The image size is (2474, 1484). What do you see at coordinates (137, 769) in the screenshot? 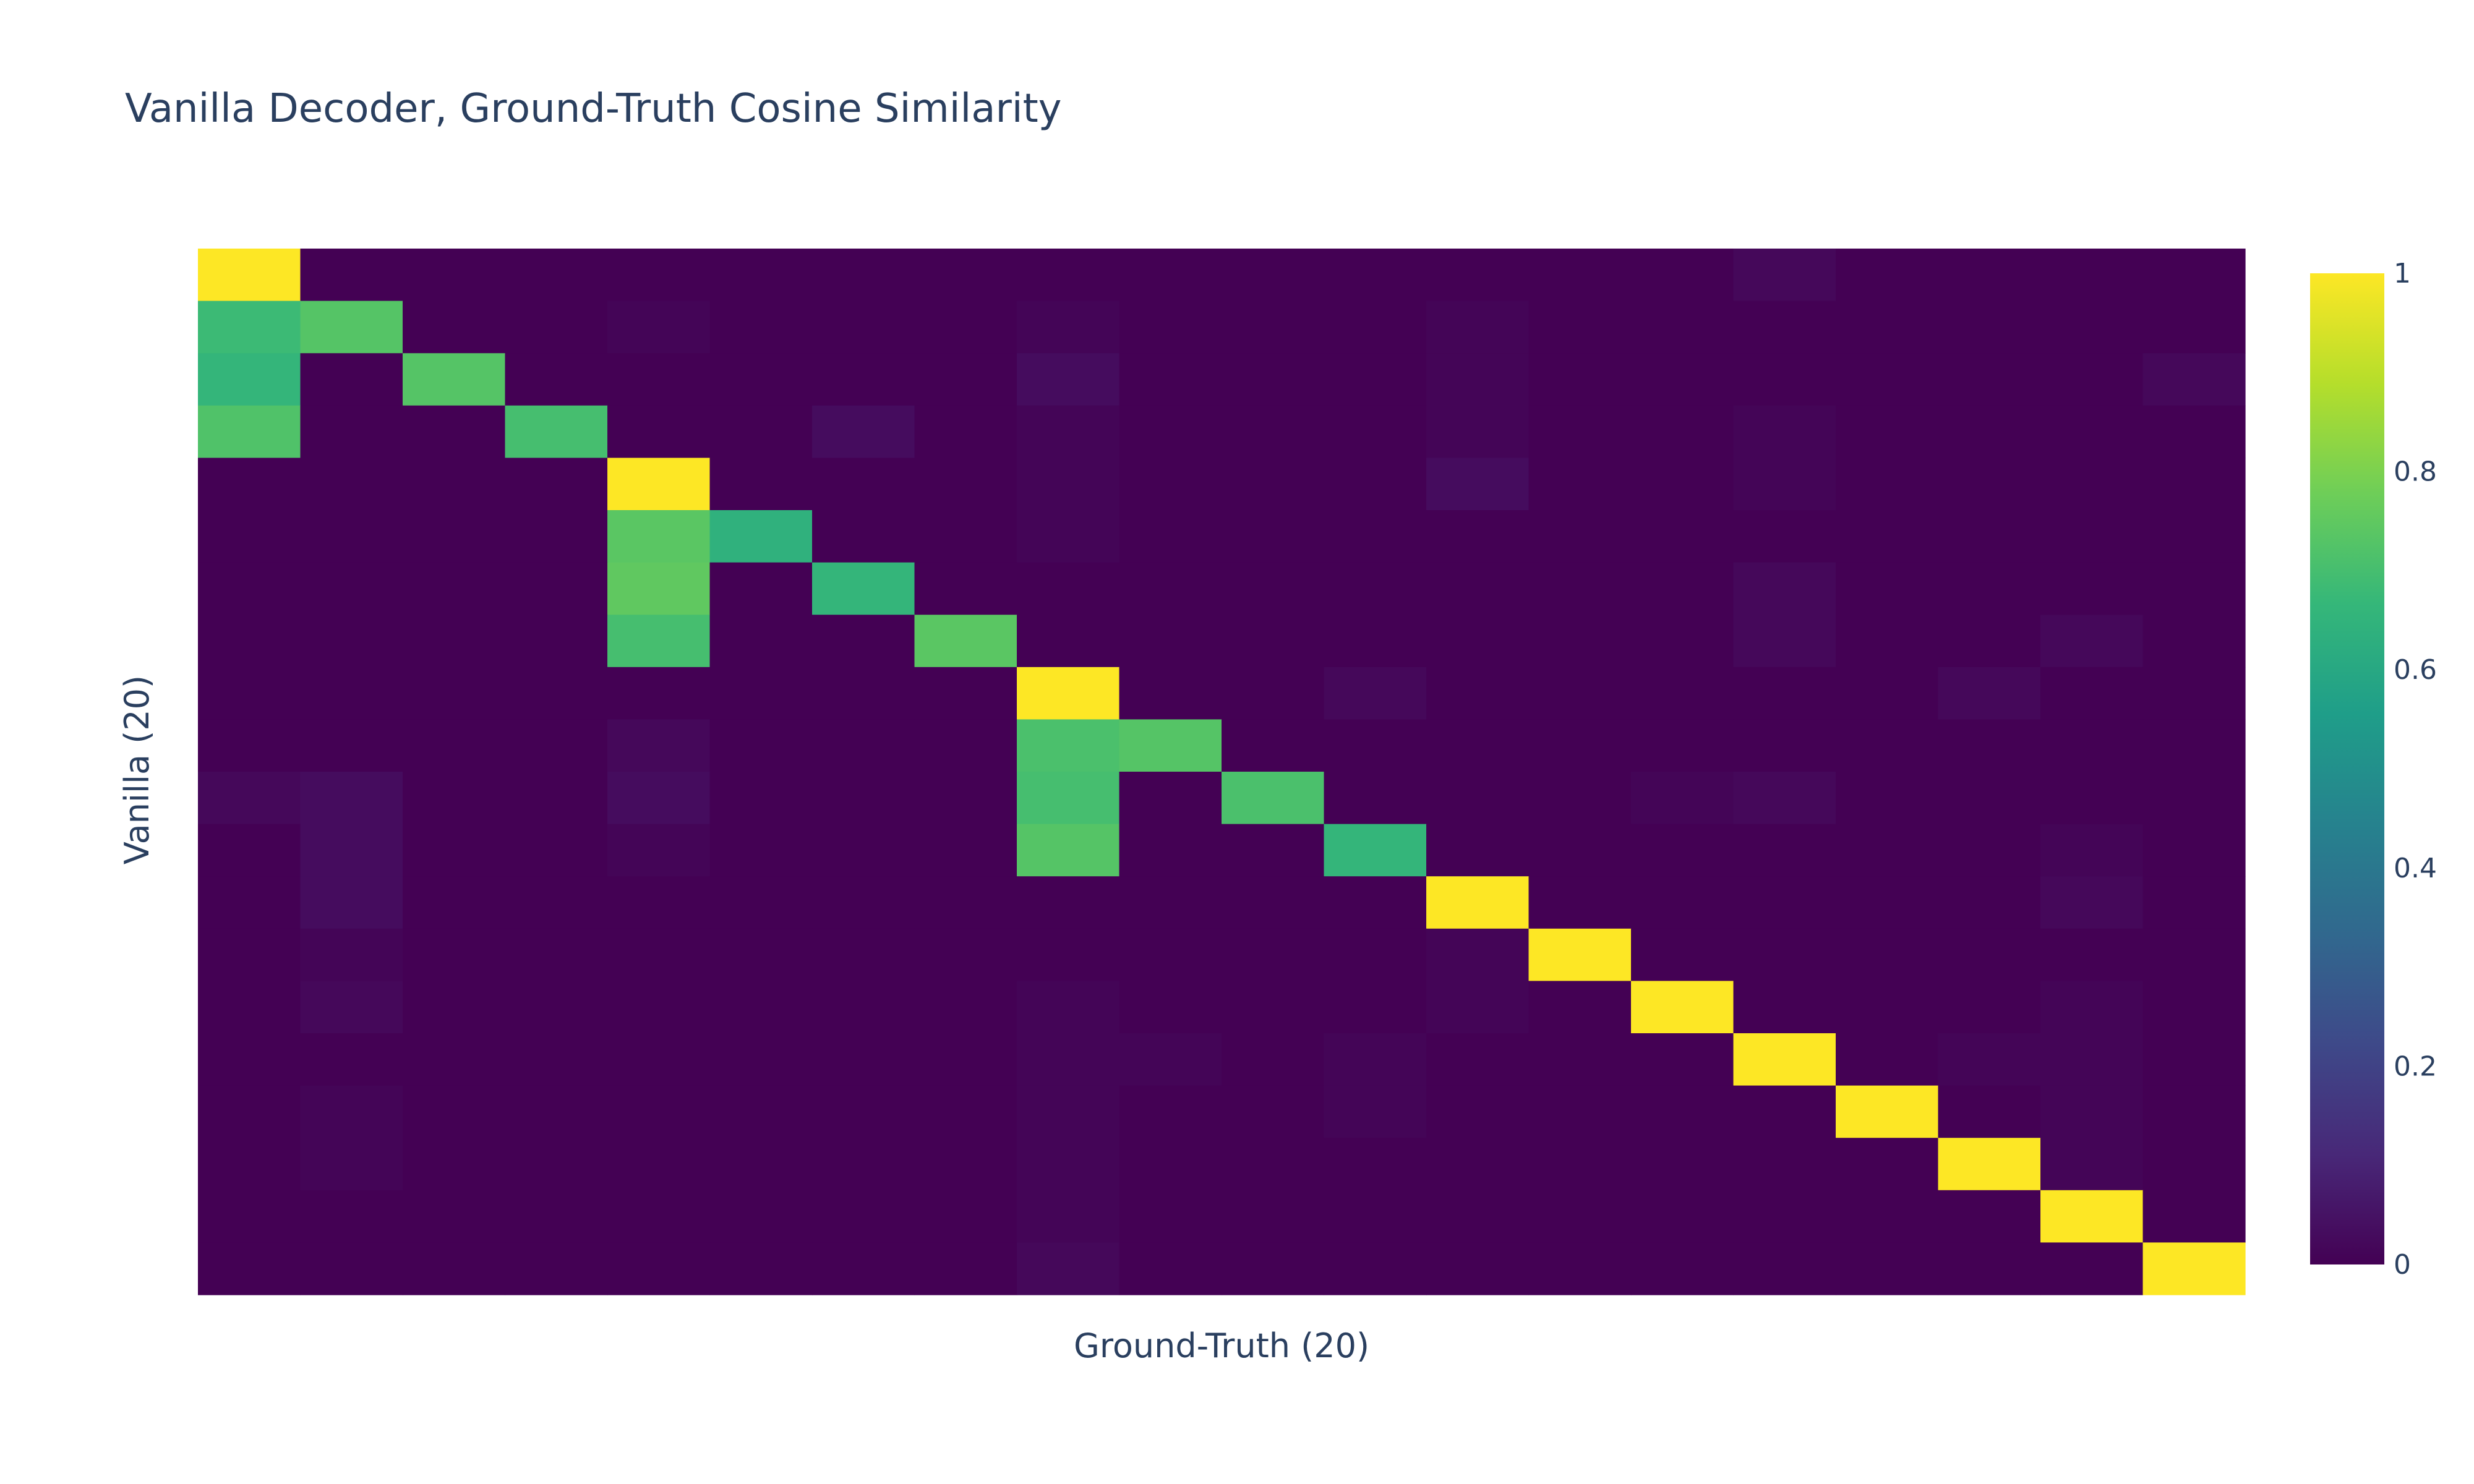
I see `y-axis-title: Vanilla (20)` at bounding box center [137, 769].